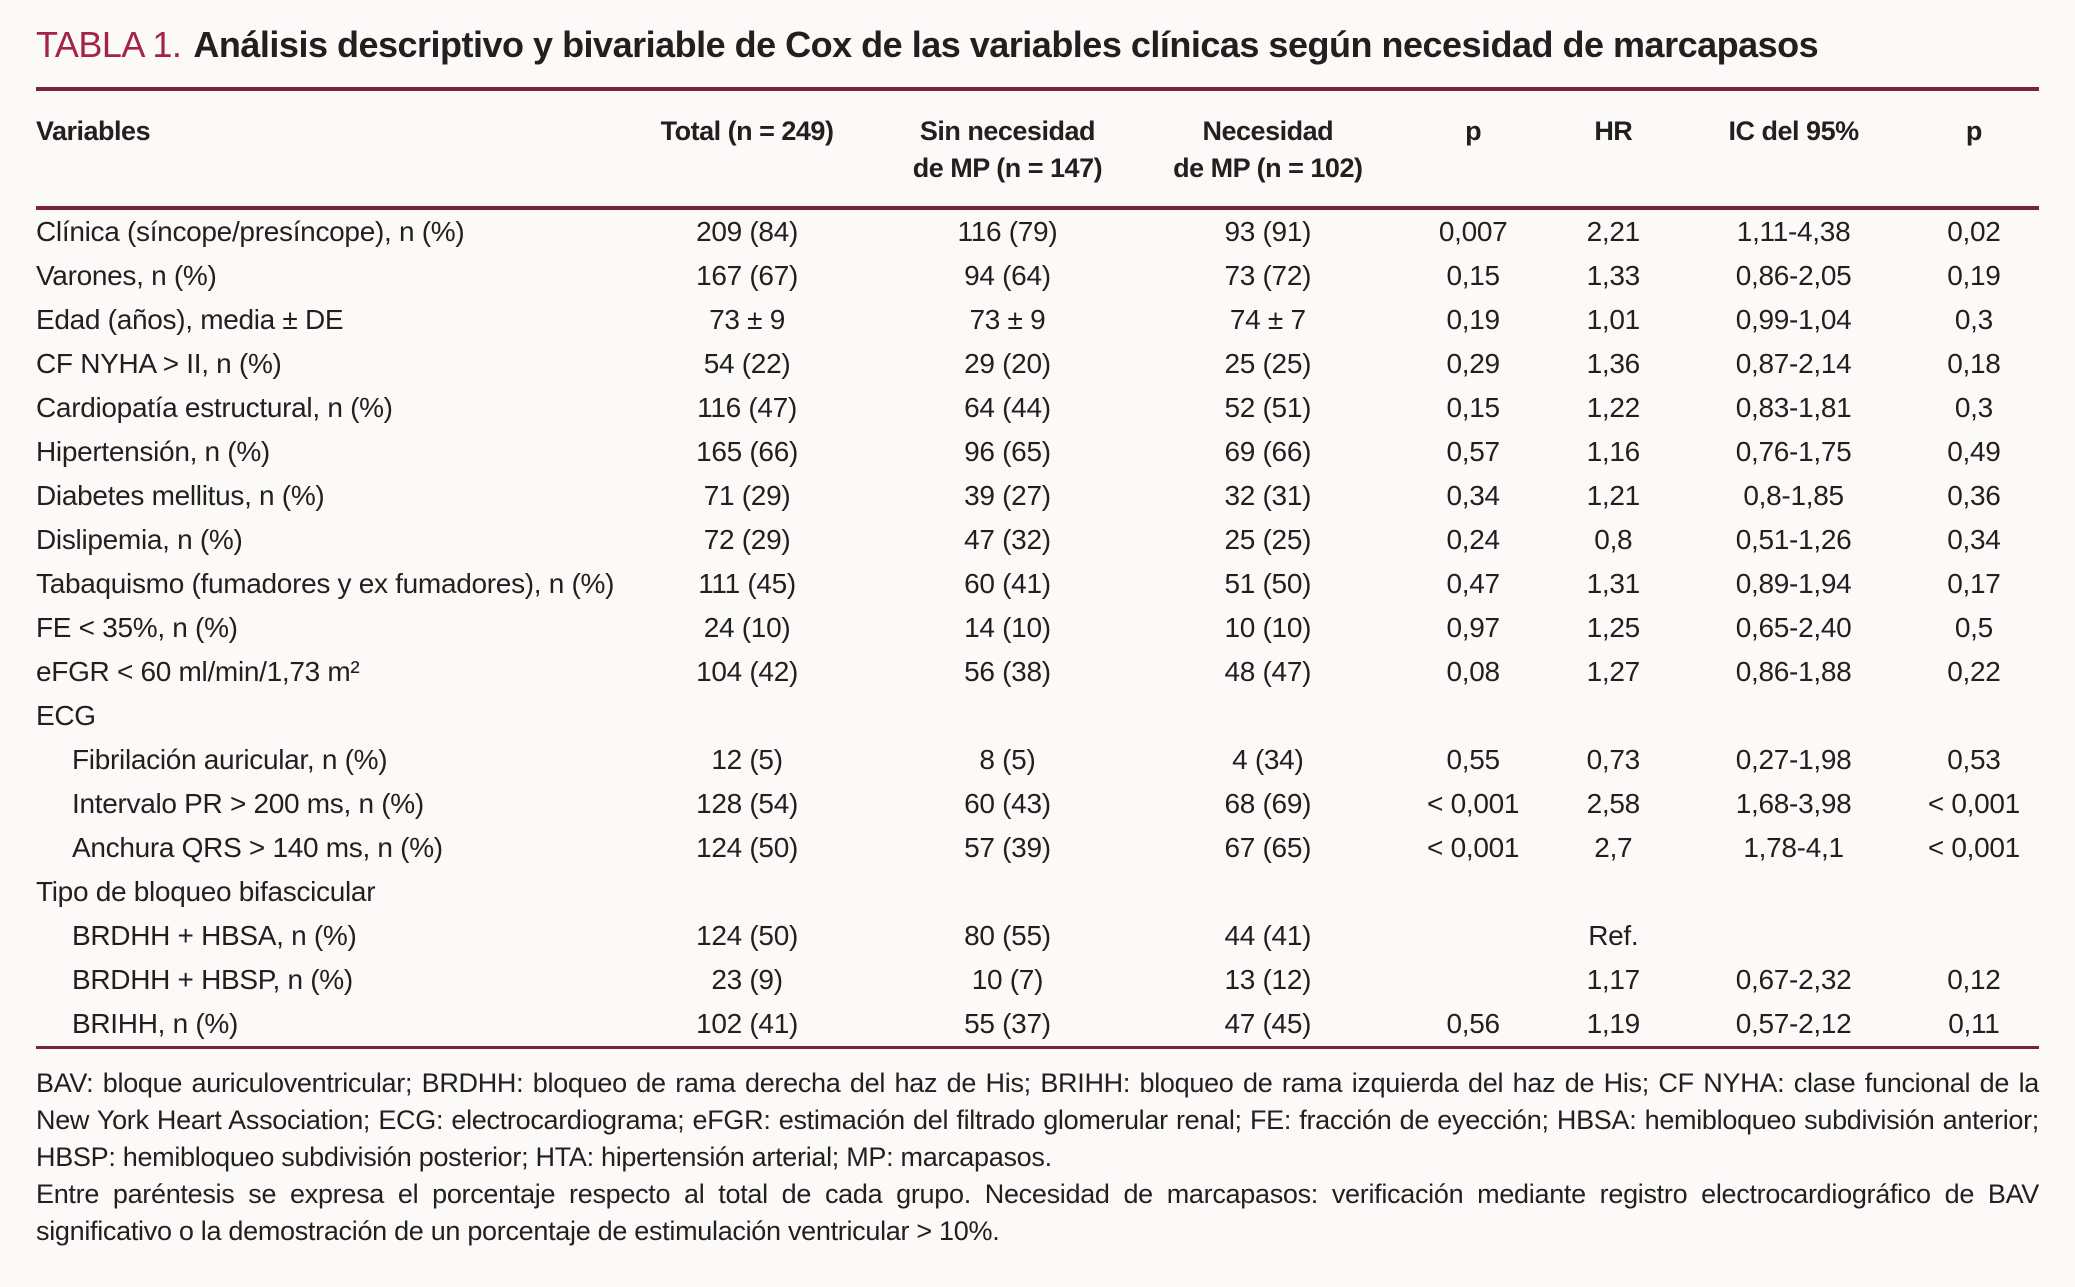 The image size is (2075, 1287). What do you see at coordinates (1268, 628) in the screenshot?
I see `necesidad-cell: 10 (10)` at bounding box center [1268, 628].